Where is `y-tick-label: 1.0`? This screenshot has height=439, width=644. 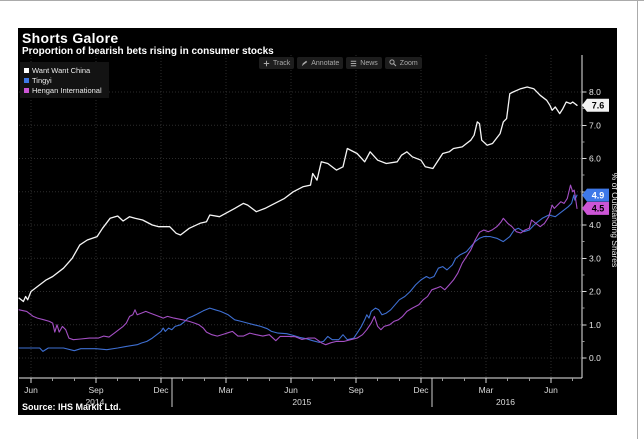 y-tick-label: 1.0 is located at coordinates (595, 325).